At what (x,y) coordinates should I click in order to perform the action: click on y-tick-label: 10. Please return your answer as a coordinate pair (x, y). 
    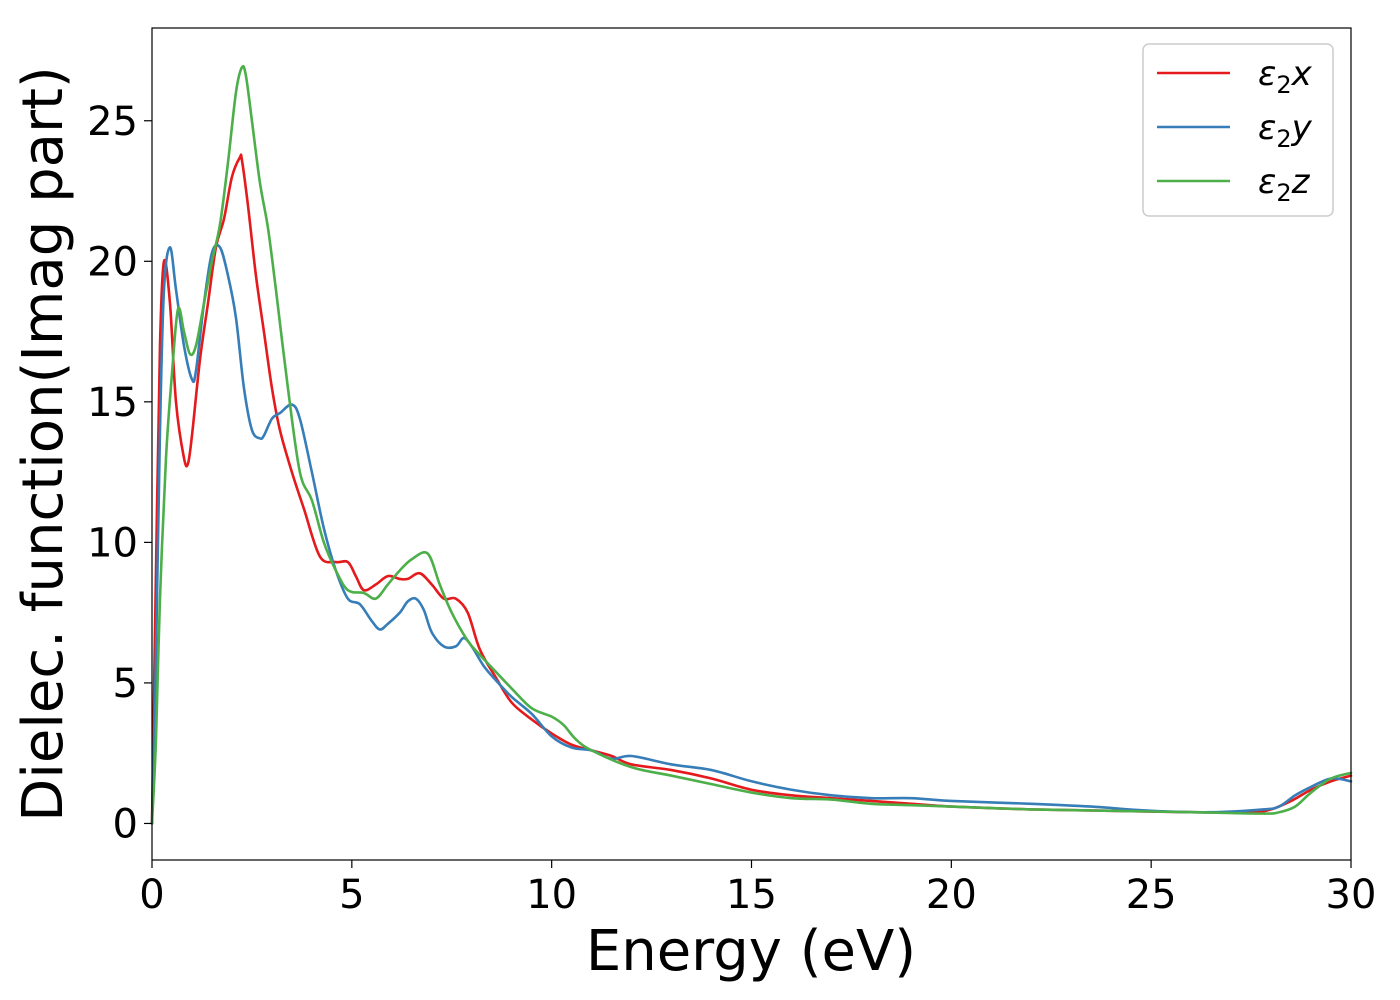
    Looking at the image, I should click on (112, 543).